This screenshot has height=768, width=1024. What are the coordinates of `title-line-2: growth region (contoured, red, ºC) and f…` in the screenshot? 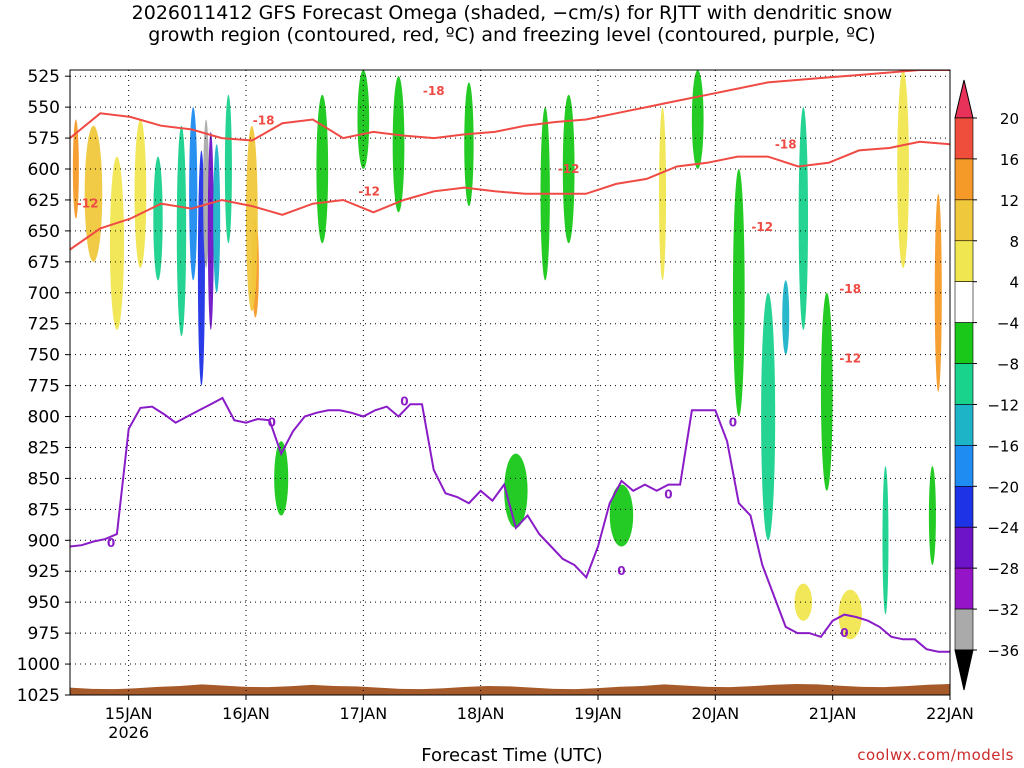 It's located at (512, 35).